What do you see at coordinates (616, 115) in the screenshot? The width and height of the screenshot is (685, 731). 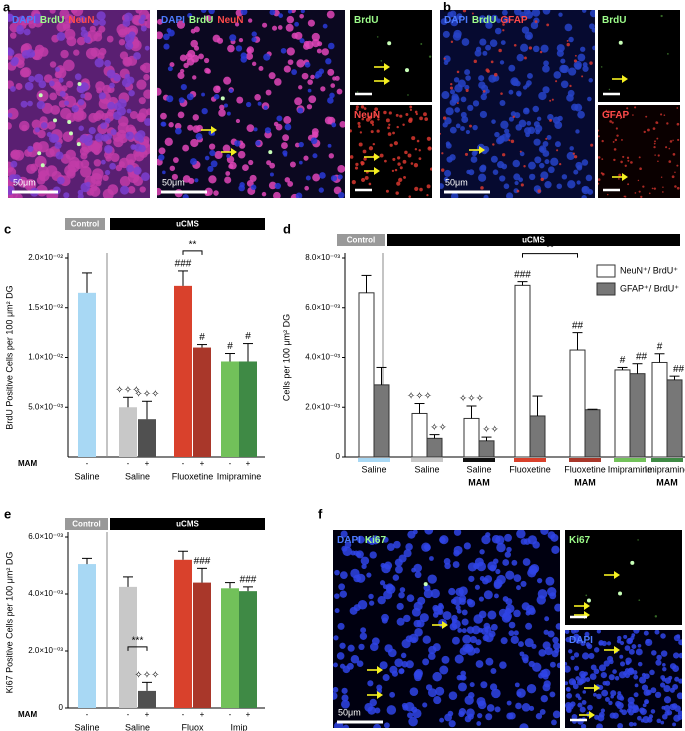 I see `stain-name: GFAP` at bounding box center [616, 115].